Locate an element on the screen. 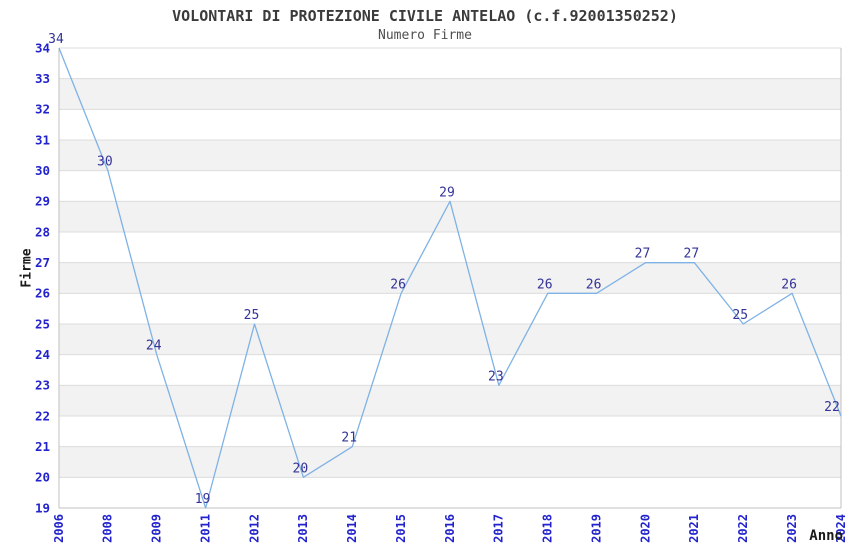 The width and height of the screenshot is (850, 550). x-tick-label: 2015 is located at coordinates (401, 528).